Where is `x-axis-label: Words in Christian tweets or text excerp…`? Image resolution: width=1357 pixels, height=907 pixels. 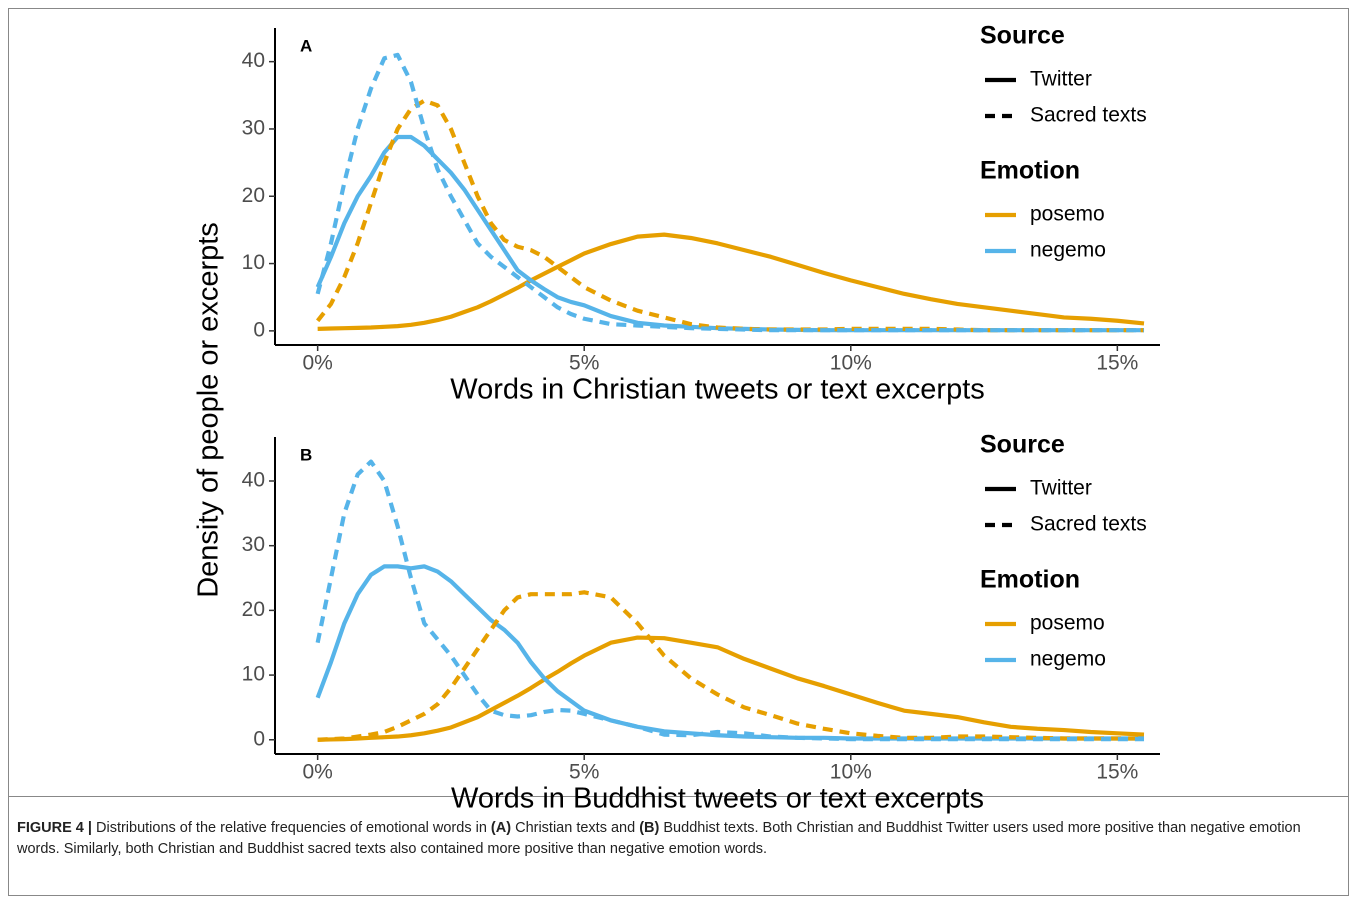 x-axis-label: Words in Christian tweets or text excerp… is located at coordinates (717, 390).